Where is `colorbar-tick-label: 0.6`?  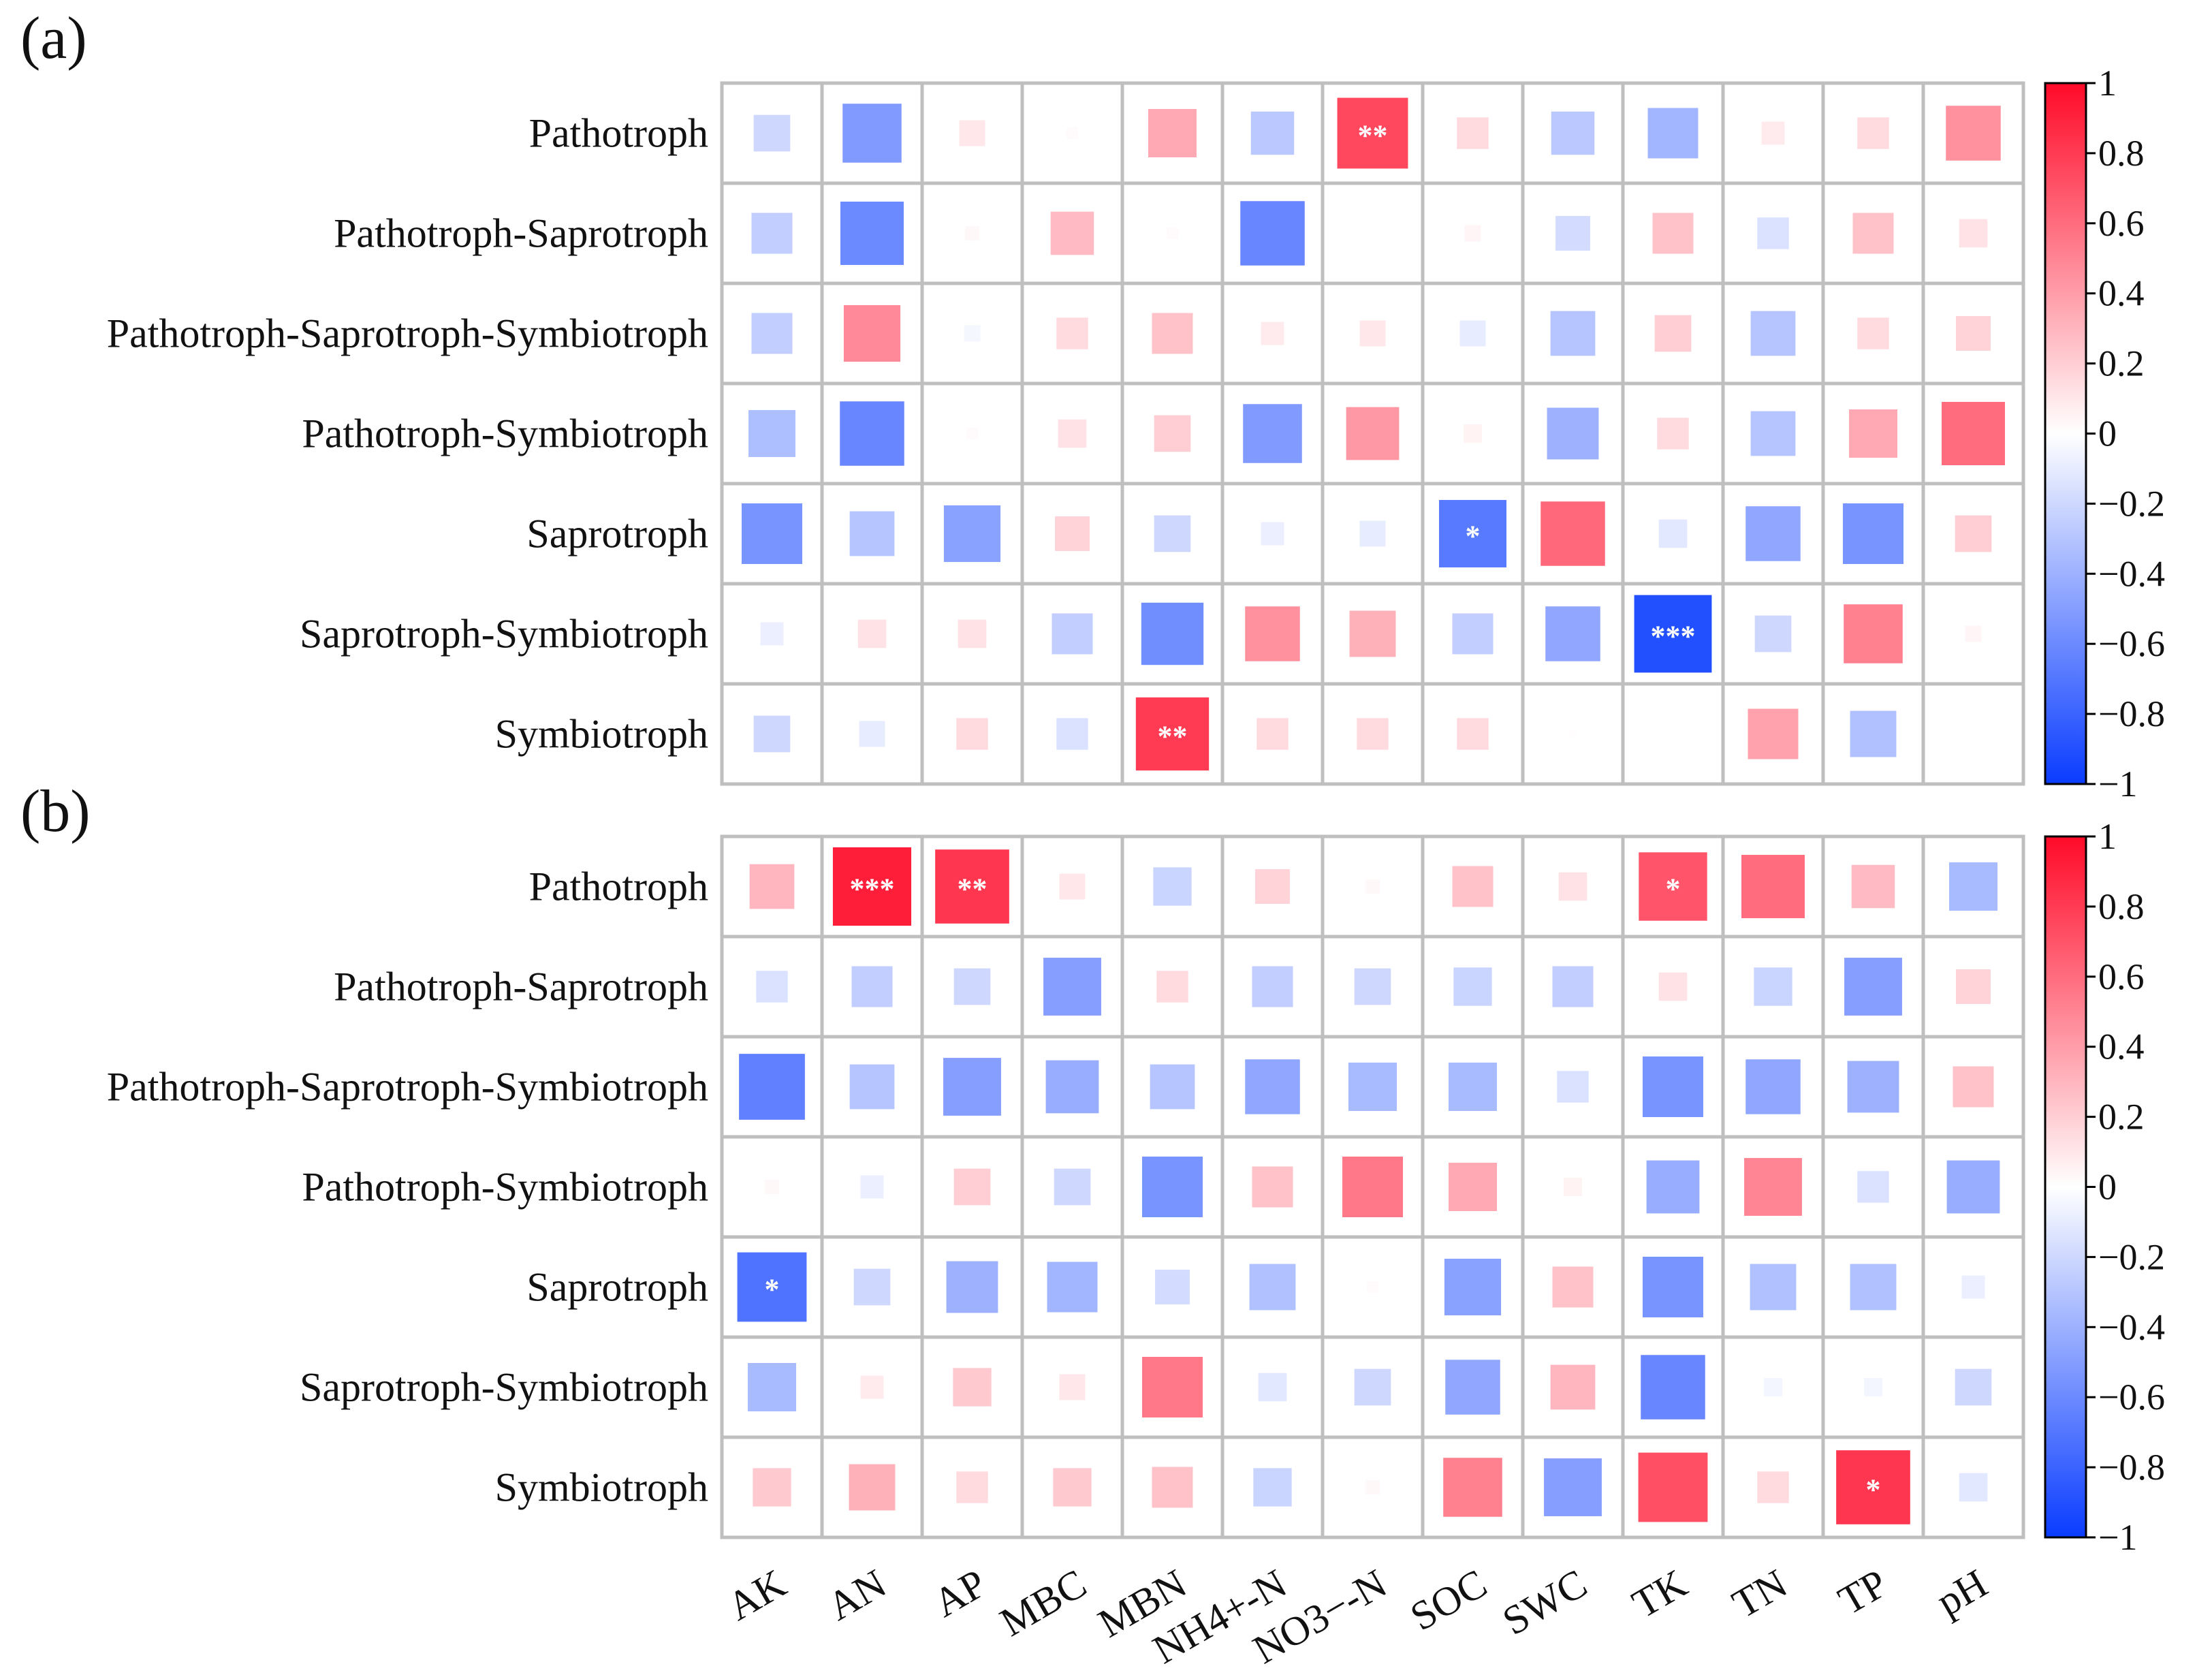 colorbar-tick-label: 0.6 is located at coordinates (2121, 976).